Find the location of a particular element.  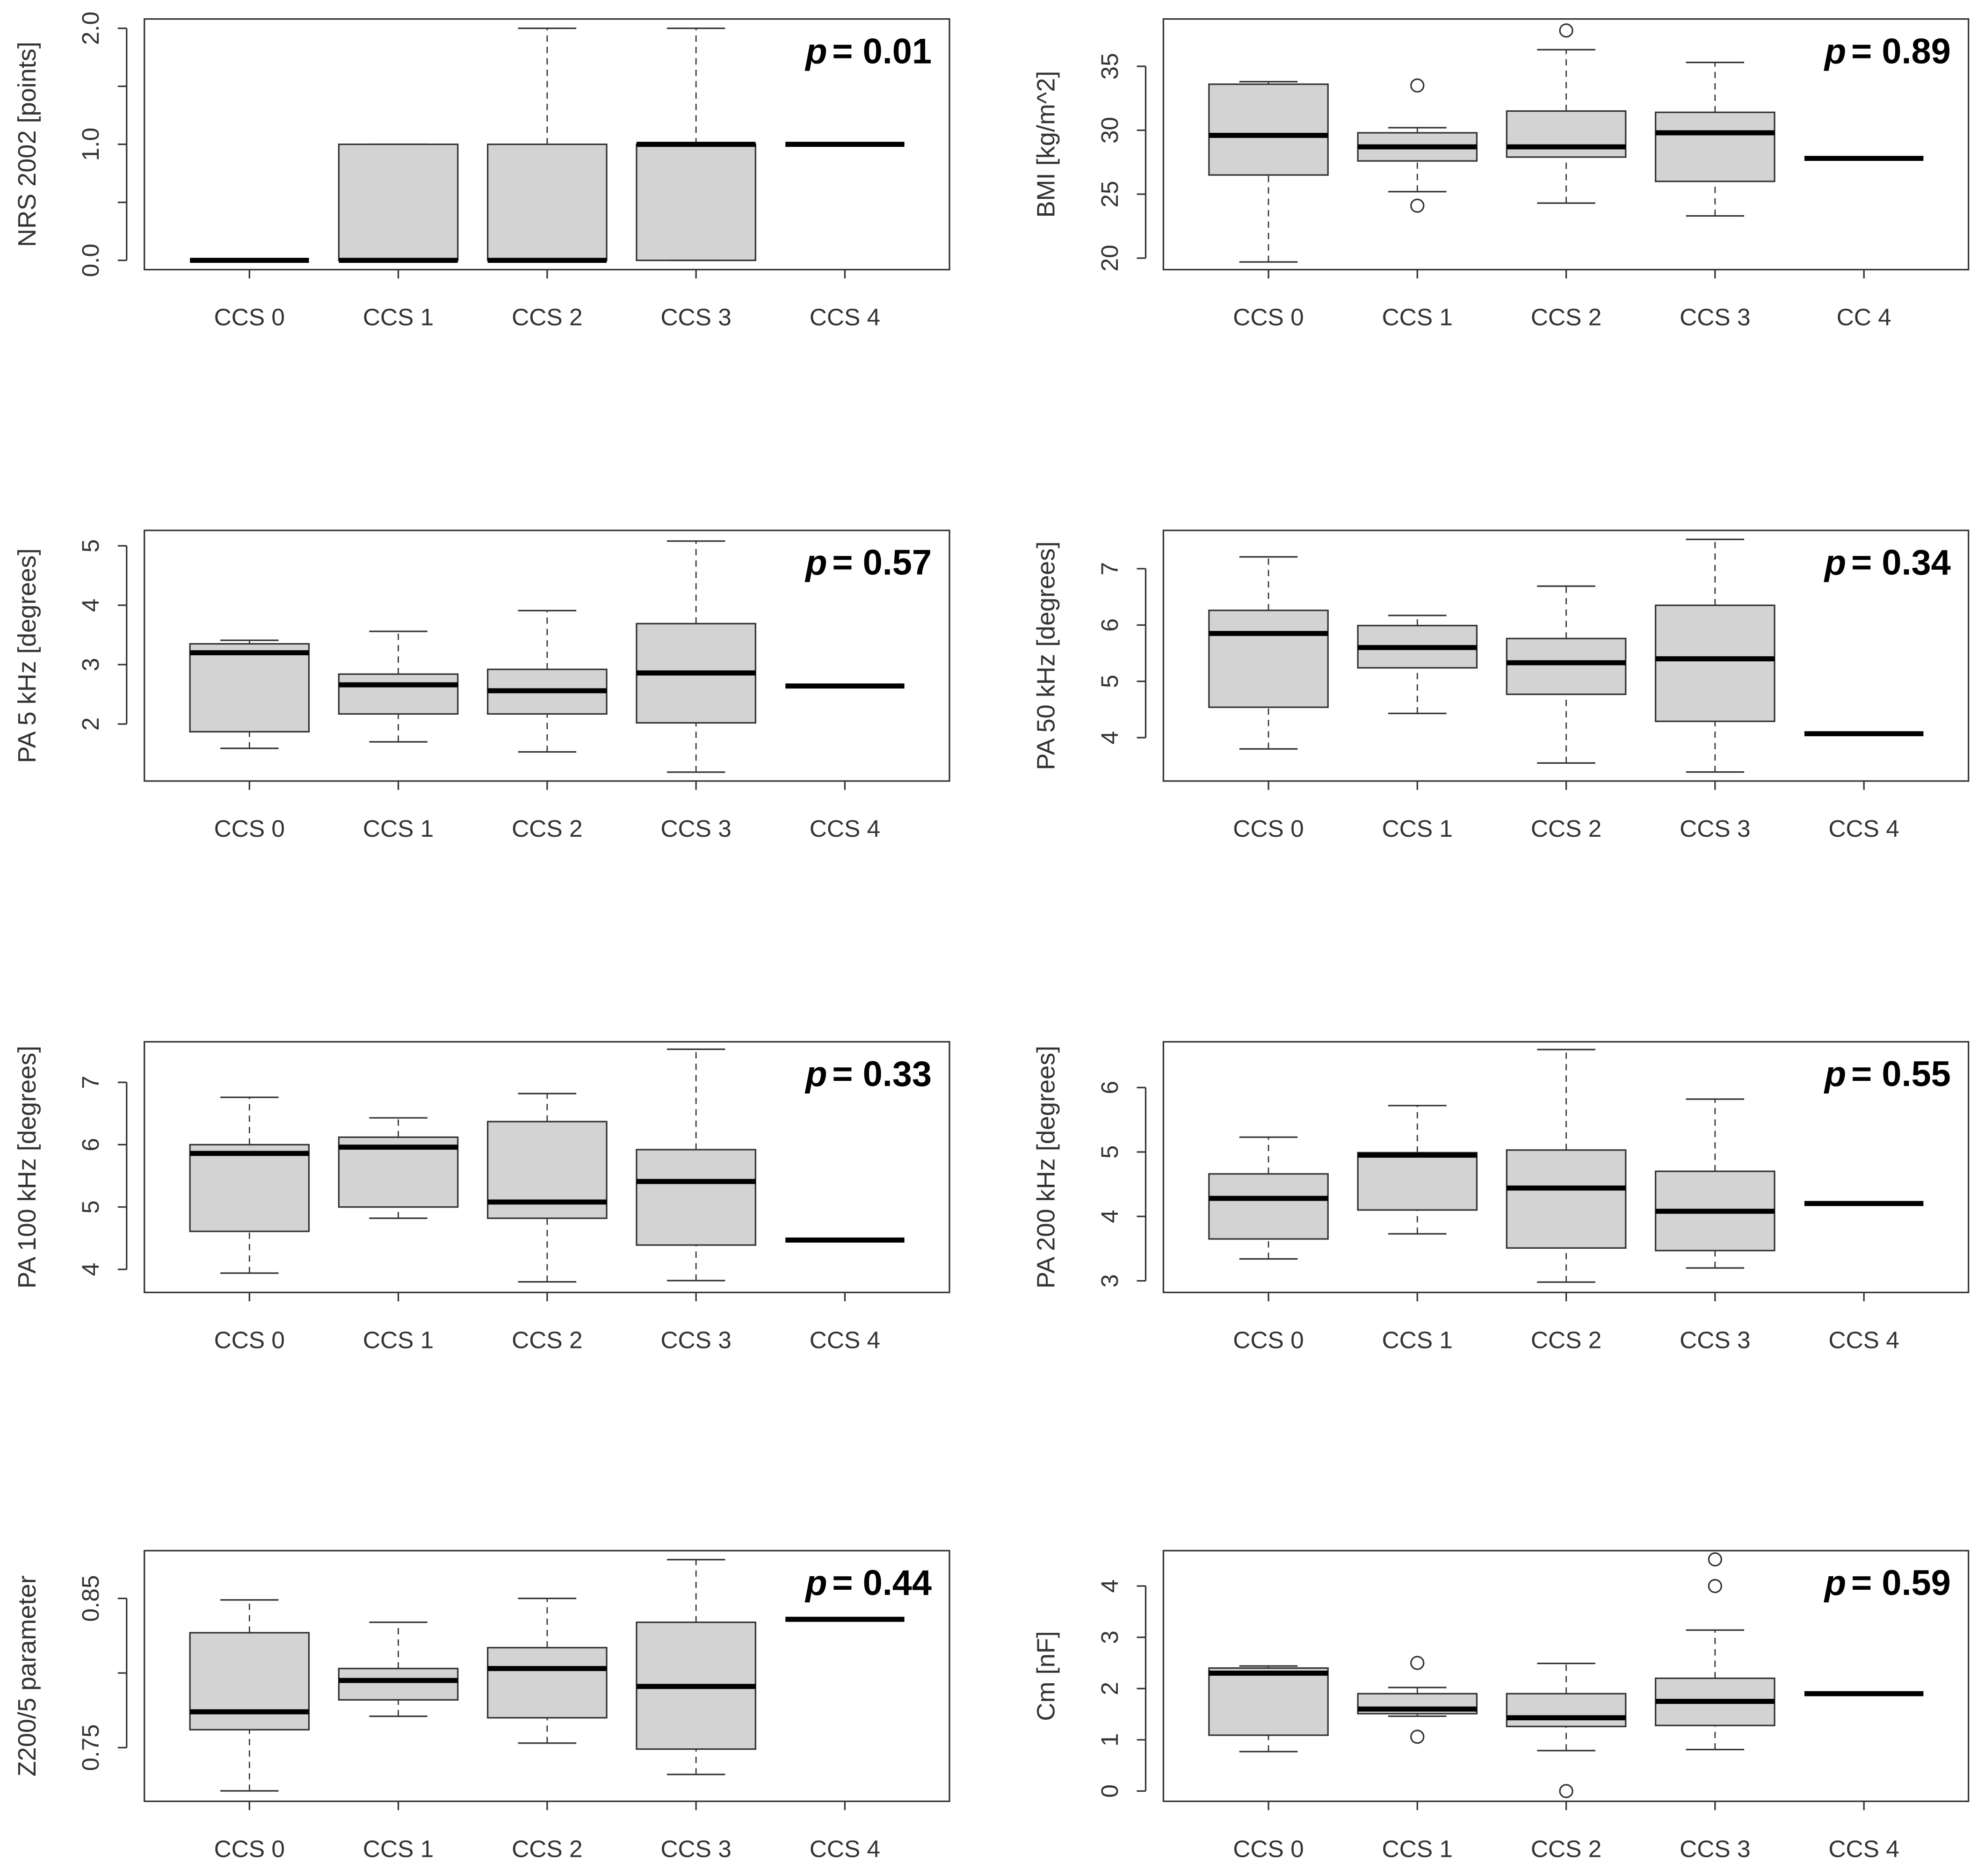

y-axis-label: Cm [nF] is located at coordinates (1046, 1676).